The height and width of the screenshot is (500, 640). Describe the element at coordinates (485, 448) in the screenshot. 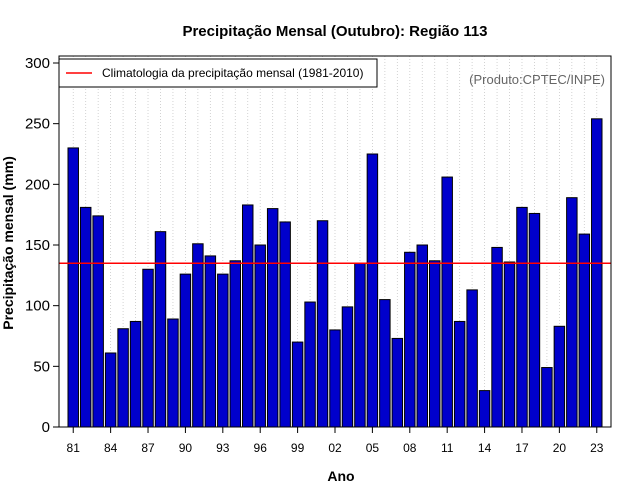

I see `x-tick-label: 14` at that location.